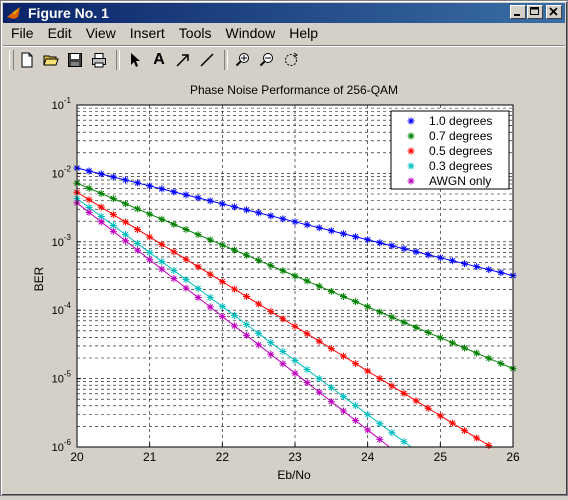 This screenshot has height=500, width=568. What do you see at coordinates (295, 457) in the screenshot?
I see `x-tick-label: 23` at bounding box center [295, 457].